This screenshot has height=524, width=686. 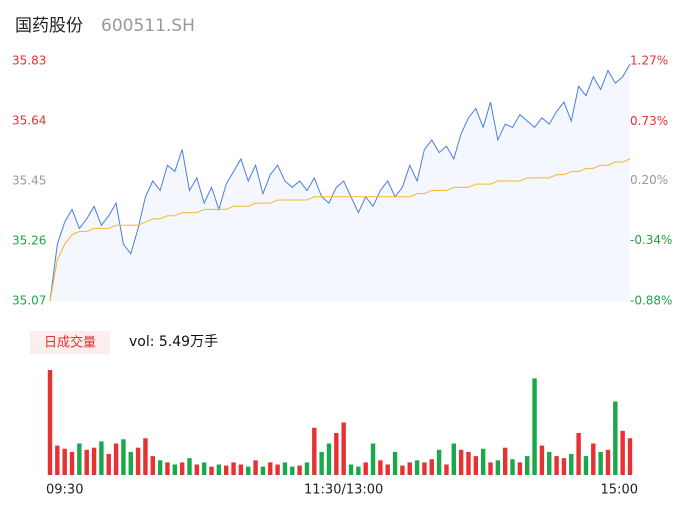 What do you see at coordinates (29, 181) in the screenshot?
I see `y-tick-label: 35.45` at bounding box center [29, 181].